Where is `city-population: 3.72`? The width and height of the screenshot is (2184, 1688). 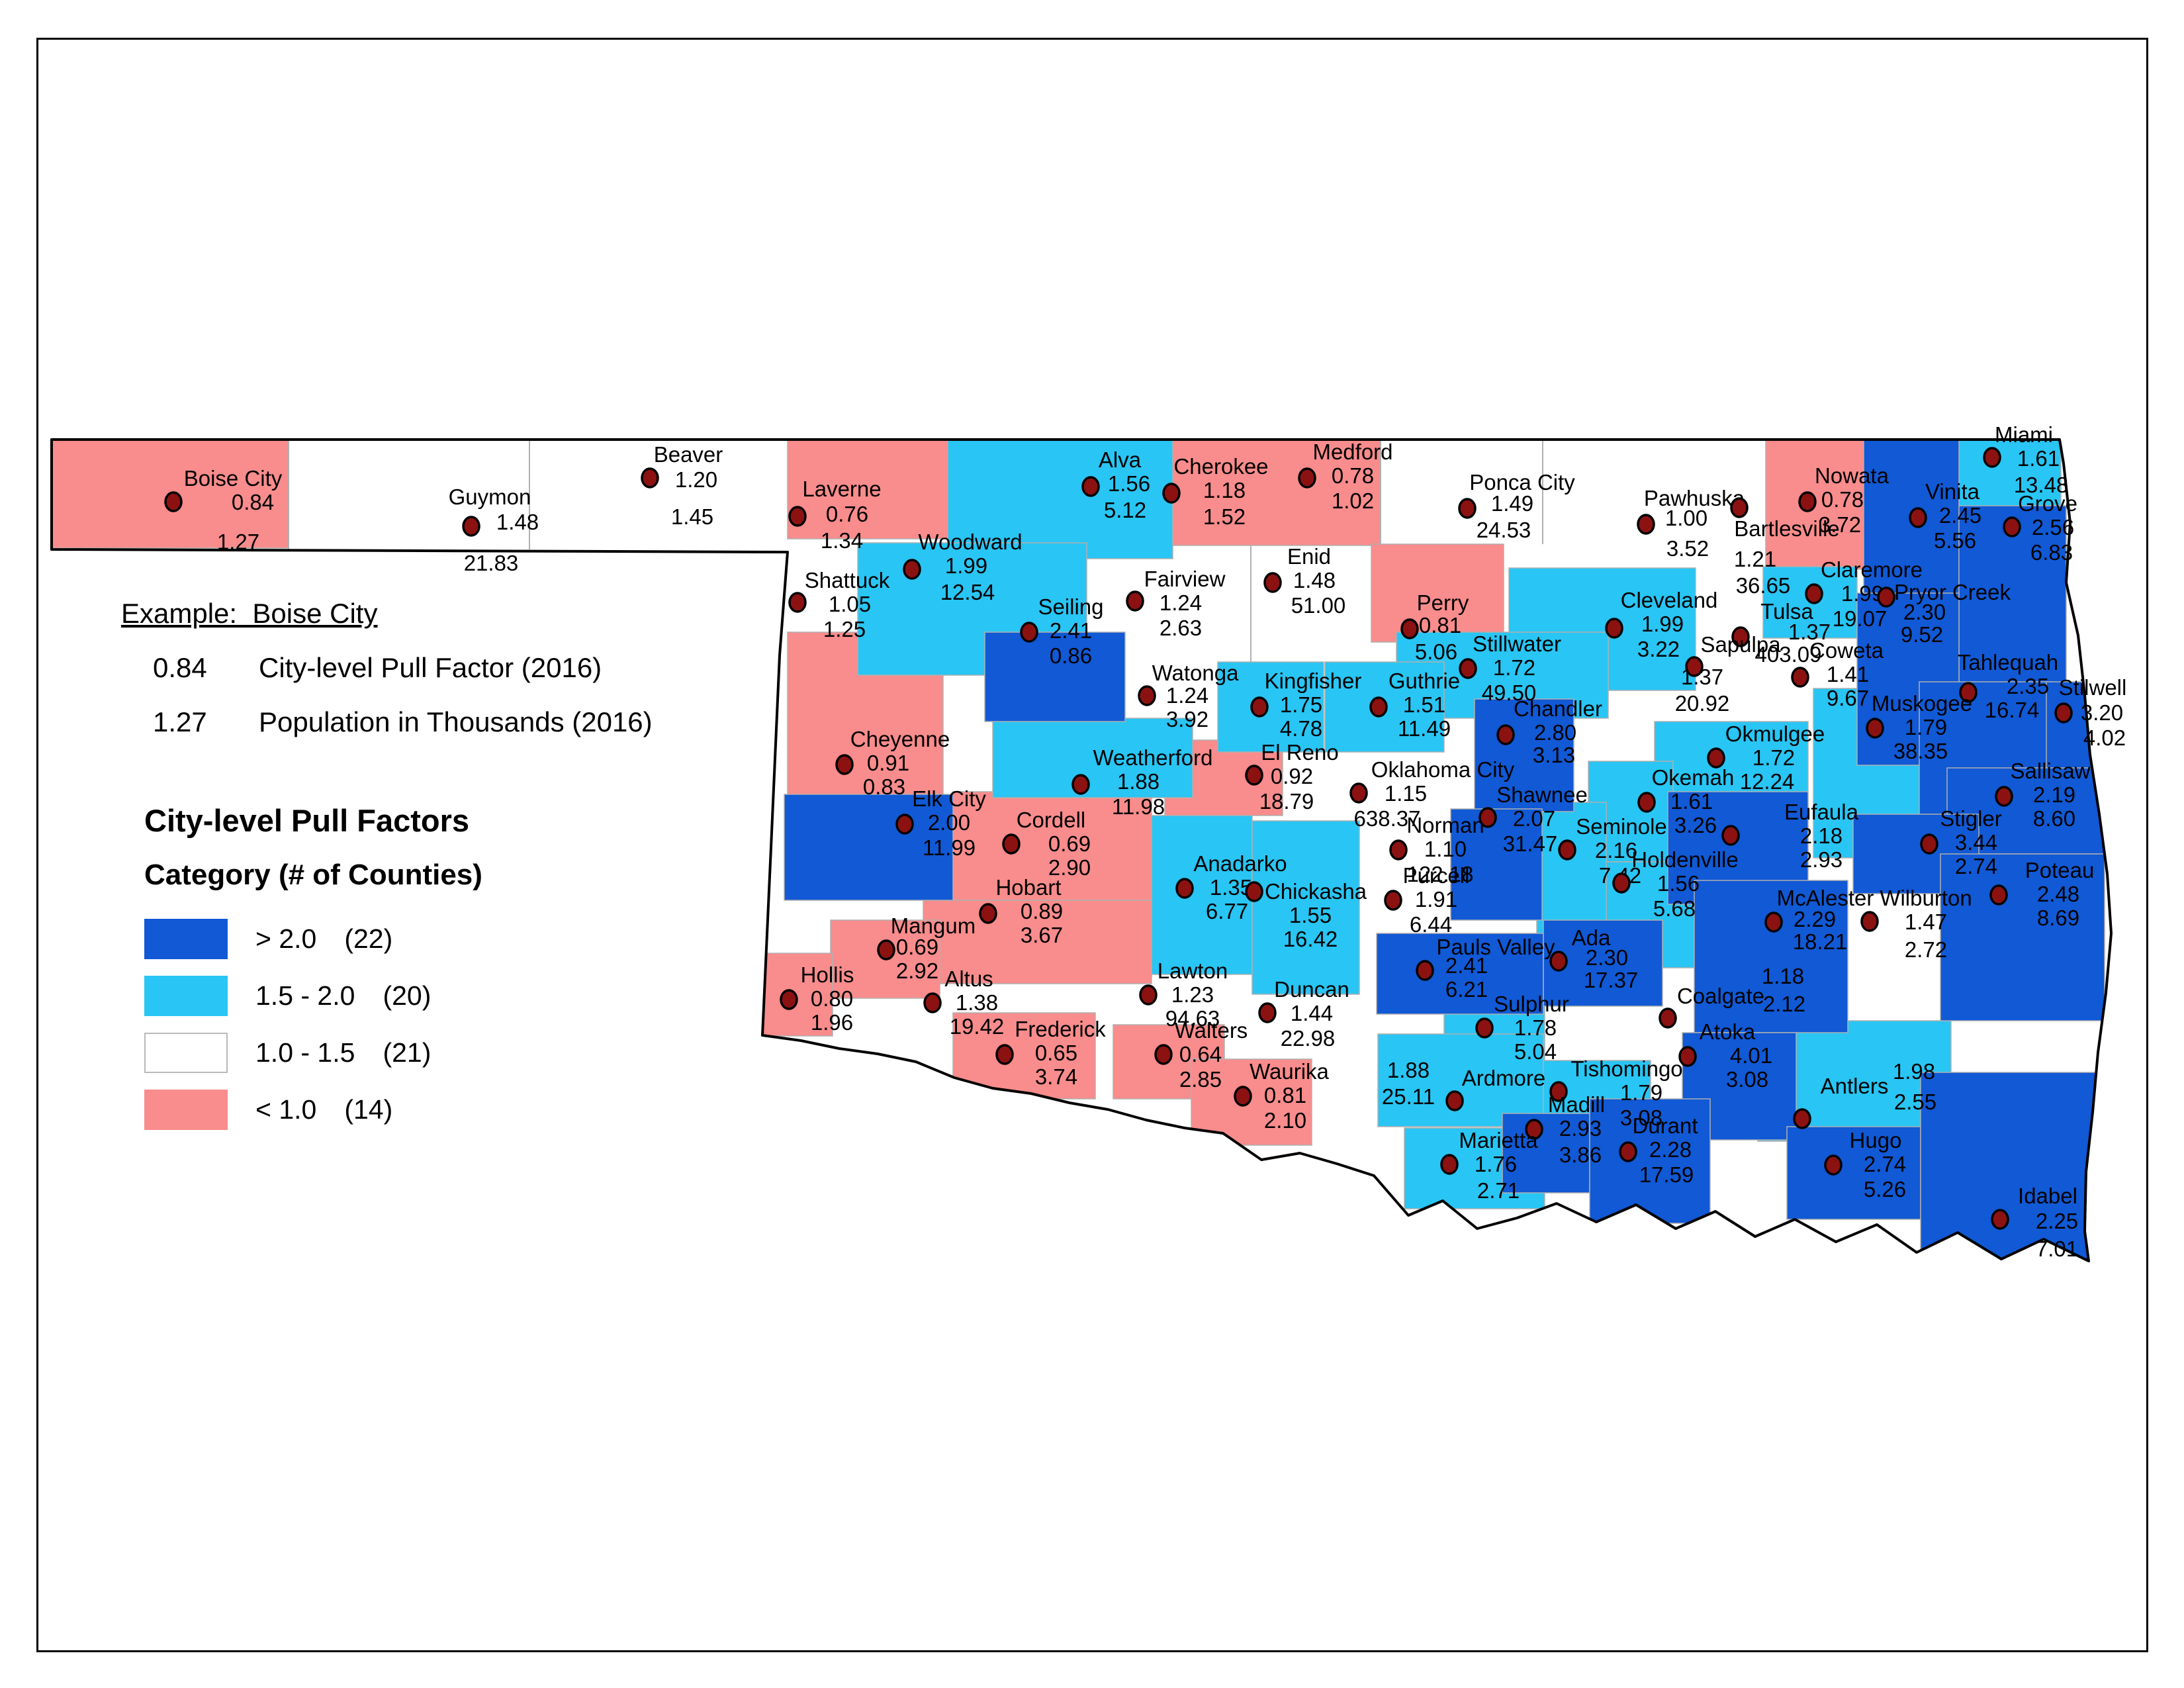 city-population: 3.72 is located at coordinates (1840, 524).